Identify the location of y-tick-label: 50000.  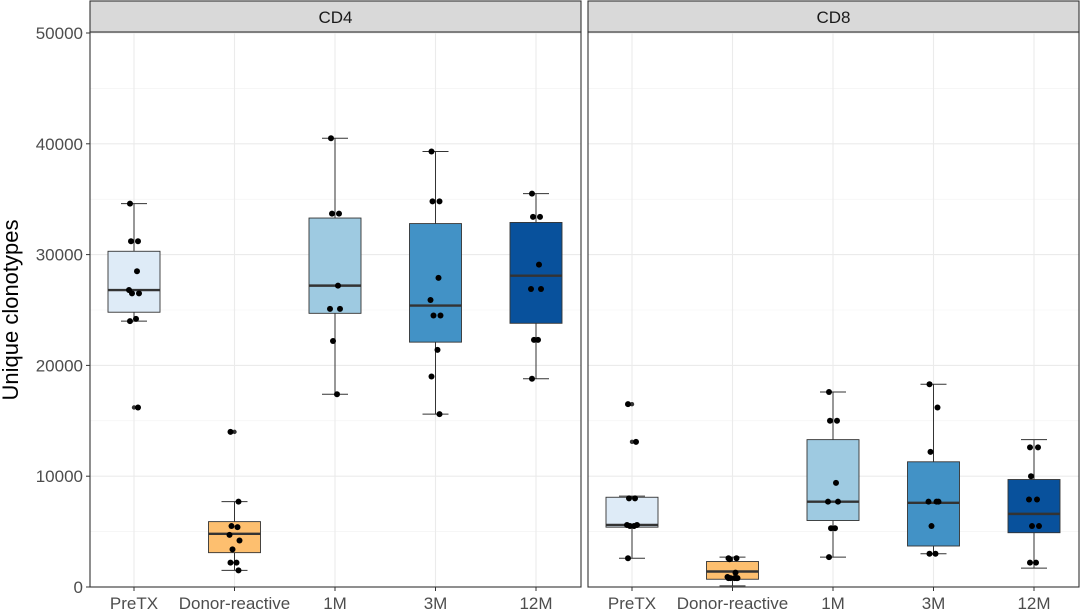
(59, 33).